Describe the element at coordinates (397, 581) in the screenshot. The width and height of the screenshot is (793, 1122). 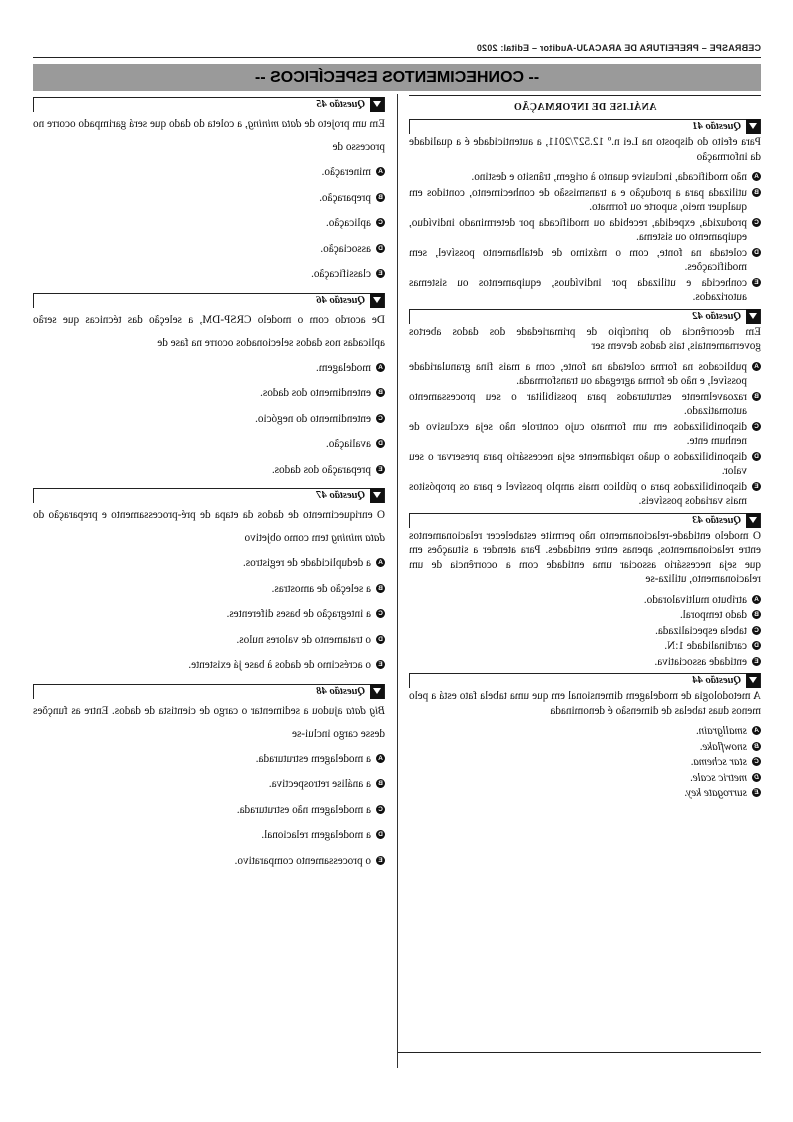
I see `column-divider` at that location.